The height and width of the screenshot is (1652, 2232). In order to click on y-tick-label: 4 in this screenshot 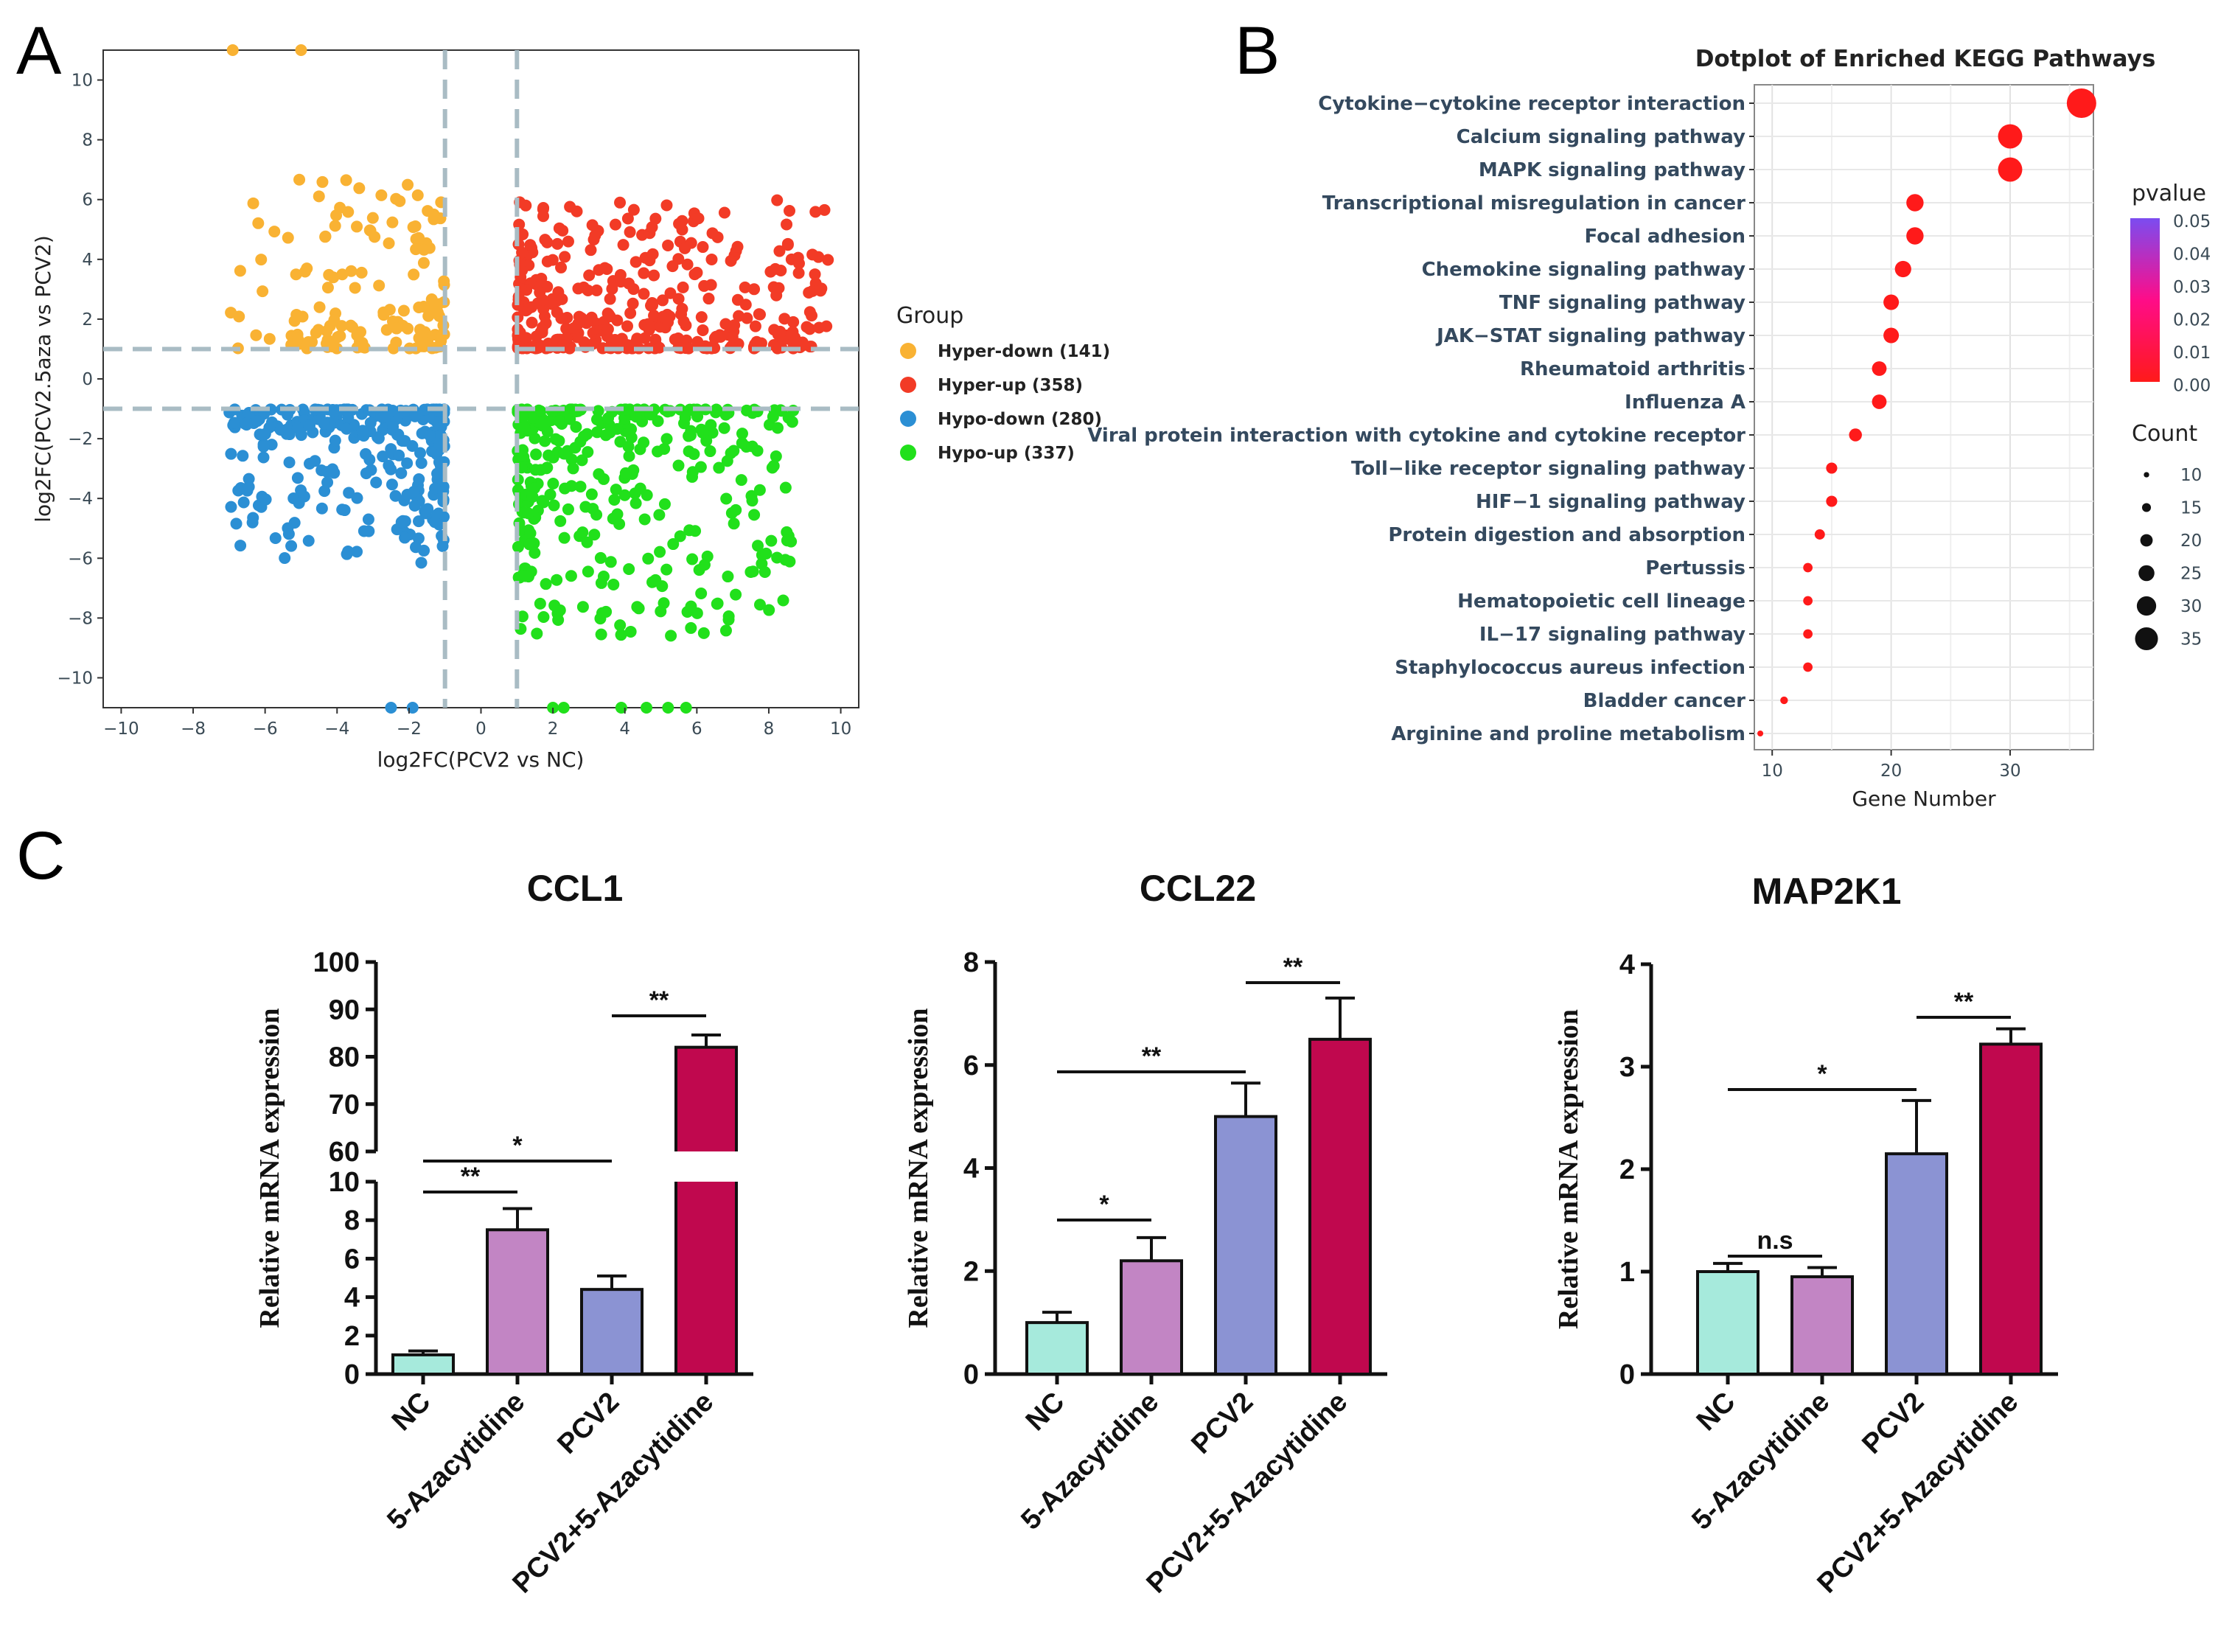, I will do `click(87, 260)`.